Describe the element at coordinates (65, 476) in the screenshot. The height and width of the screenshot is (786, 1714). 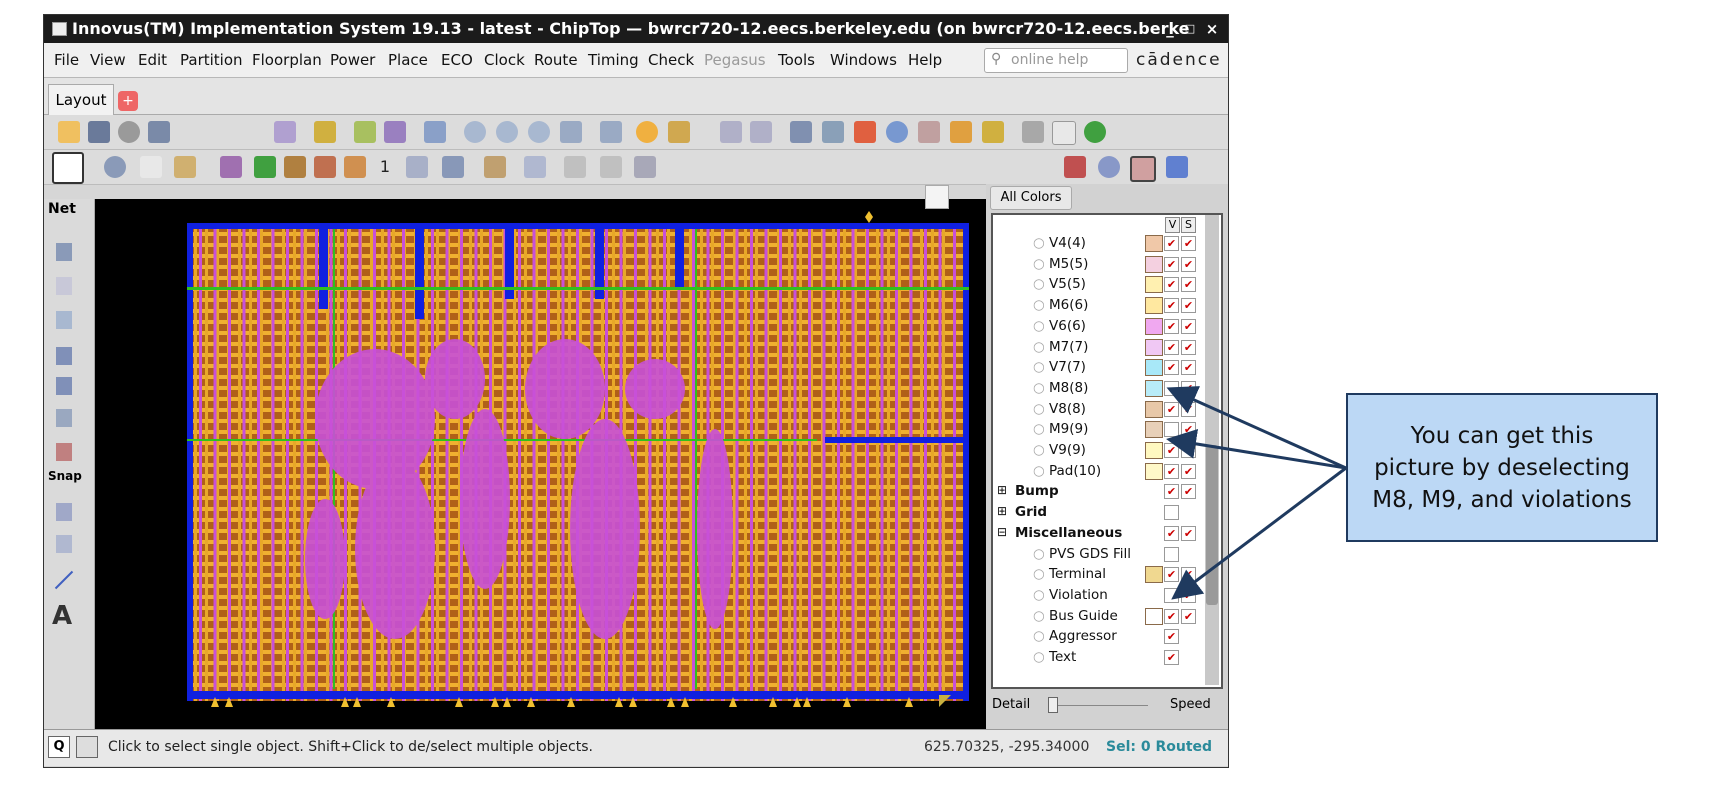
I see `snap-label: Snap` at that location.